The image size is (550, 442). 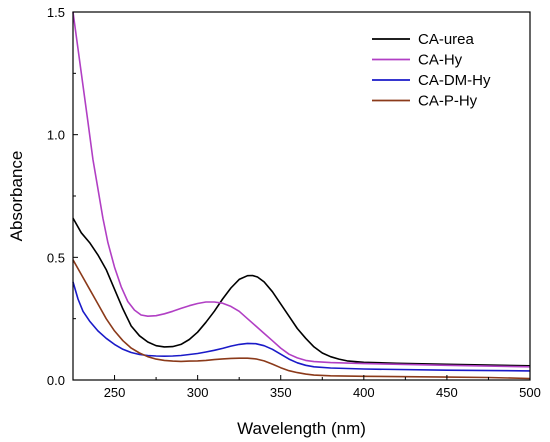 I want to click on x-tick-label: 350, so click(x=281, y=392).